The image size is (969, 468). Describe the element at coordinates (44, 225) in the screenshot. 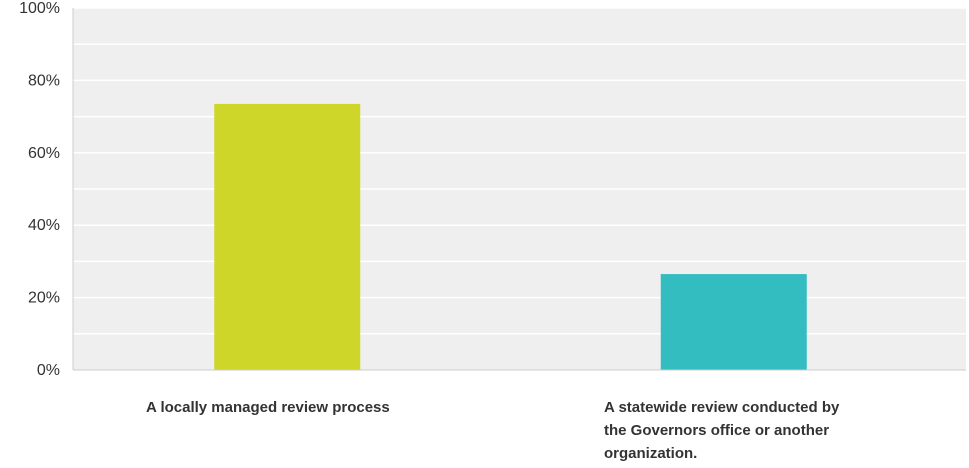

I see `y-tick-label: 40%` at that location.